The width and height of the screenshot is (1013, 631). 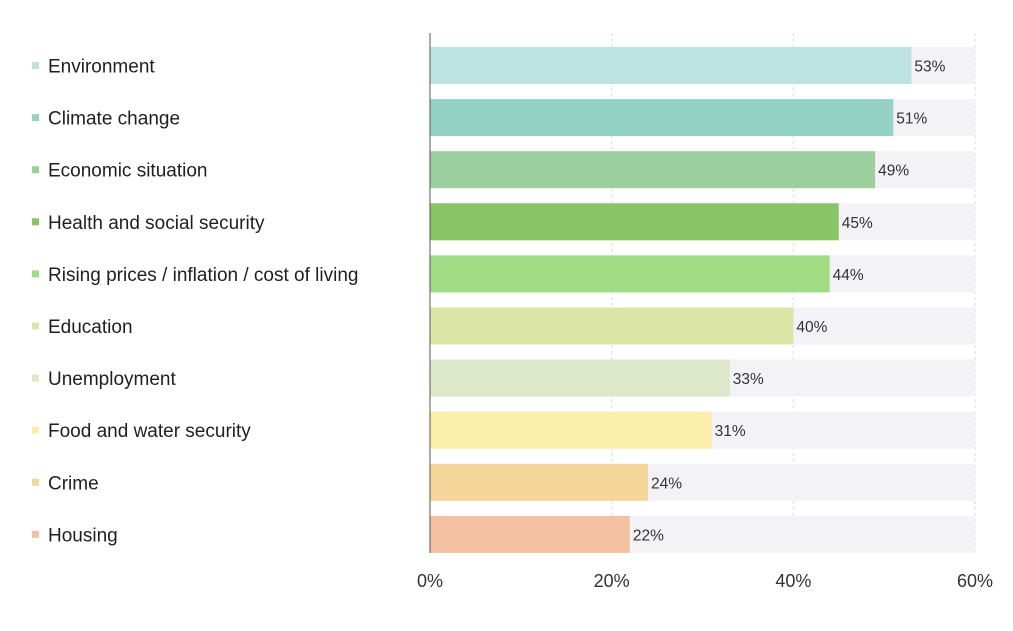 I want to click on x-tick-label: 40%, so click(x=793, y=581).